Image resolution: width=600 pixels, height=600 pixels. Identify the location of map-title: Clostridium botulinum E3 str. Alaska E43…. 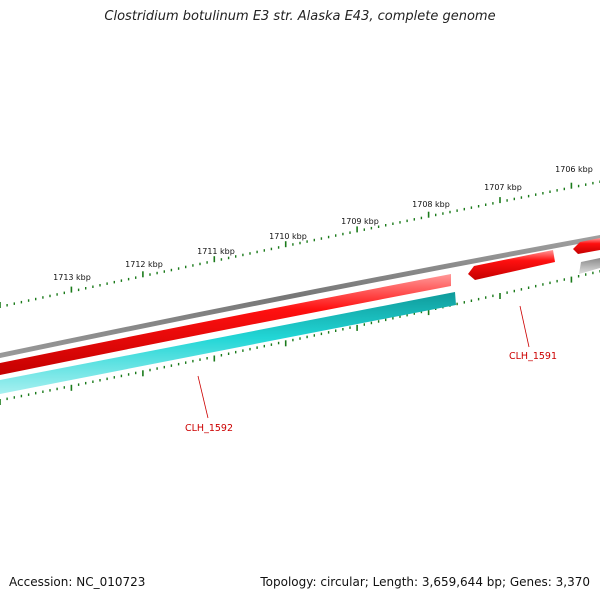
(300, 16).